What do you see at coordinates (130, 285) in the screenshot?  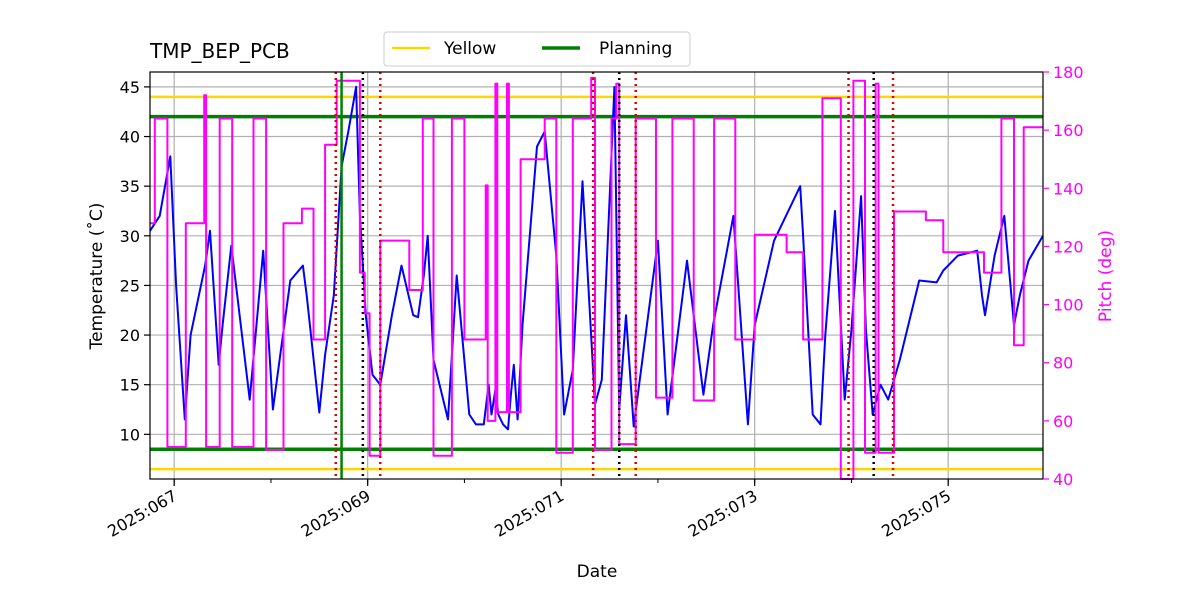 I see `y-left-tick-label: 25` at bounding box center [130, 285].